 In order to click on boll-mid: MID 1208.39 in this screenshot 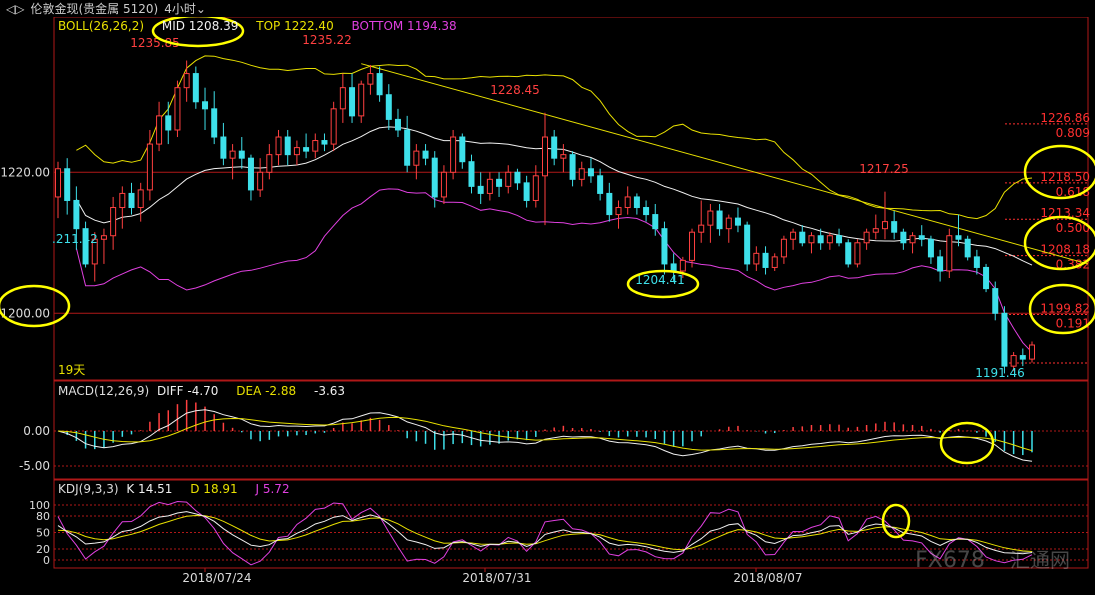, I will do `click(200, 26)`.